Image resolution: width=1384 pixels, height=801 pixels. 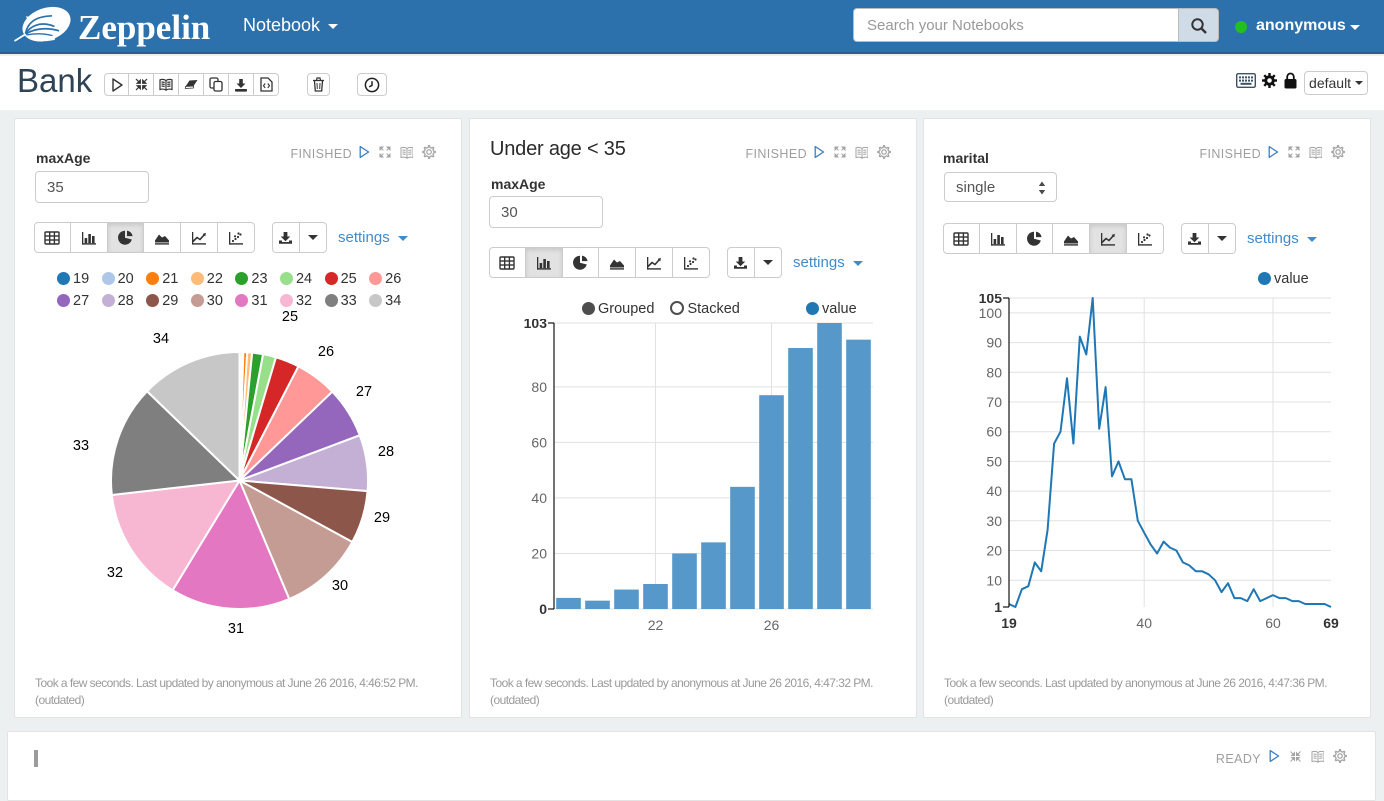 What do you see at coordinates (998, 607) in the screenshot?
I see `svg-text: 1` at bounding box center [998, 607].